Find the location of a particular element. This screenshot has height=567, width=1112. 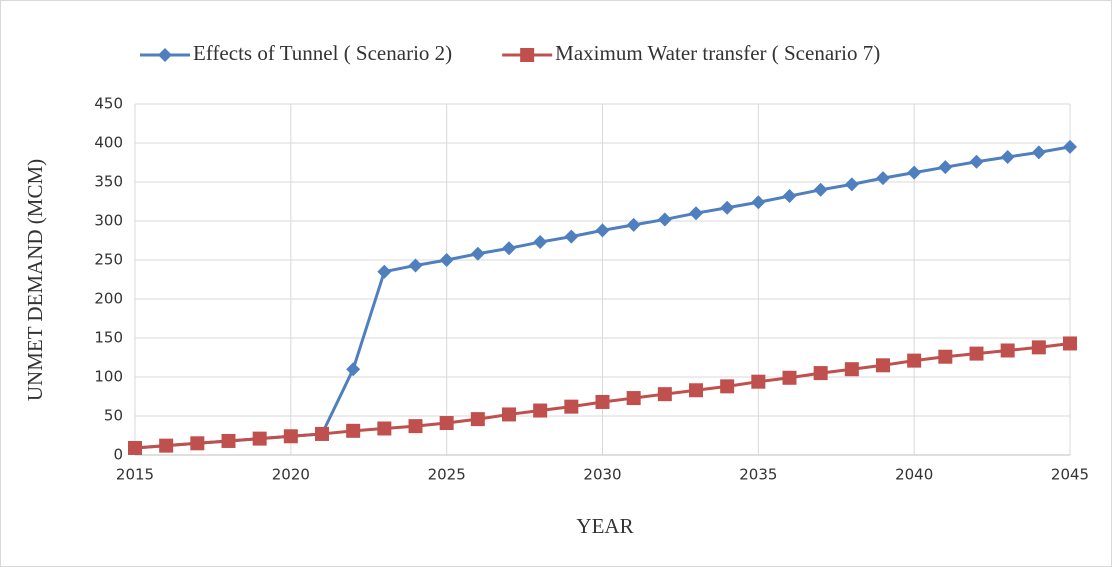

y-tick-label: 400 is located at coordinates (108, 143).